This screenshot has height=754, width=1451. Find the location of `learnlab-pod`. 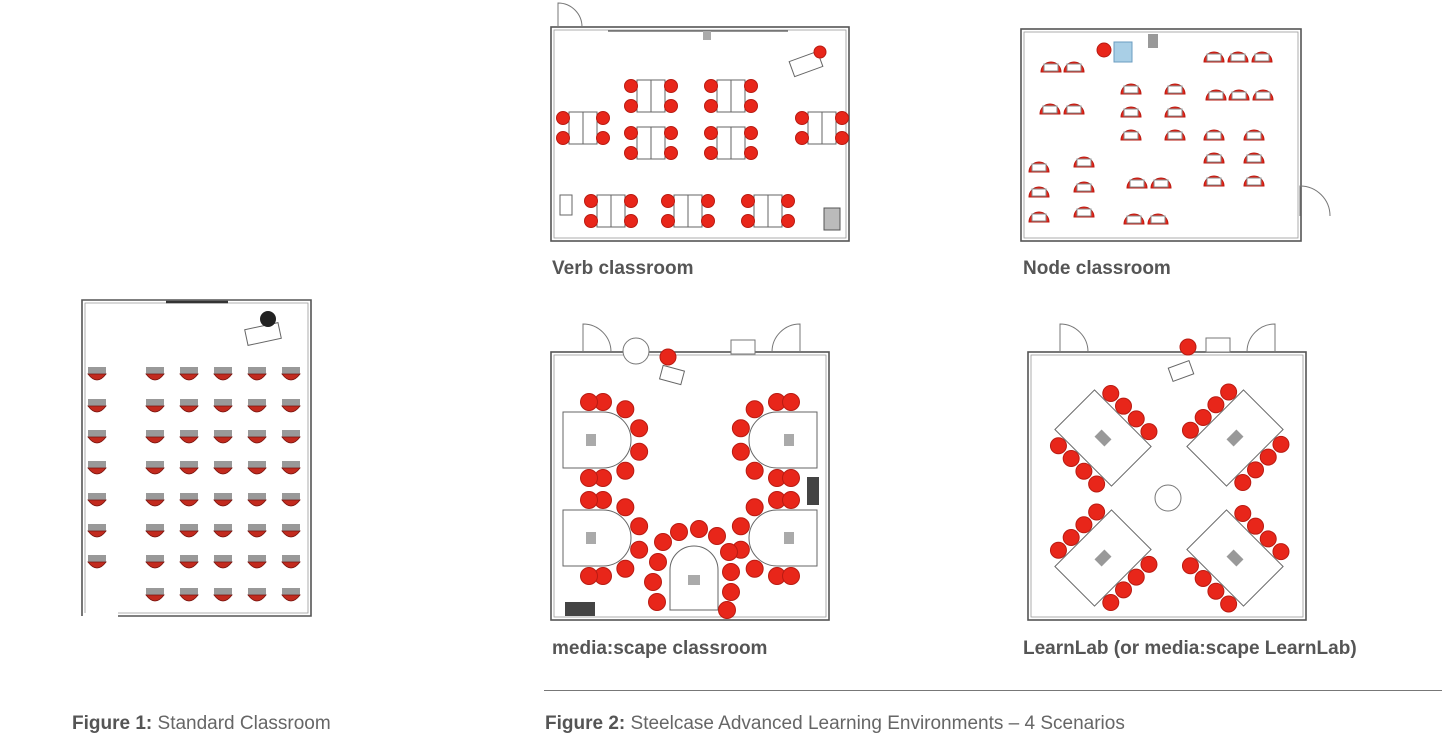

learnlab-pod is located at coordinates (1235, 558).